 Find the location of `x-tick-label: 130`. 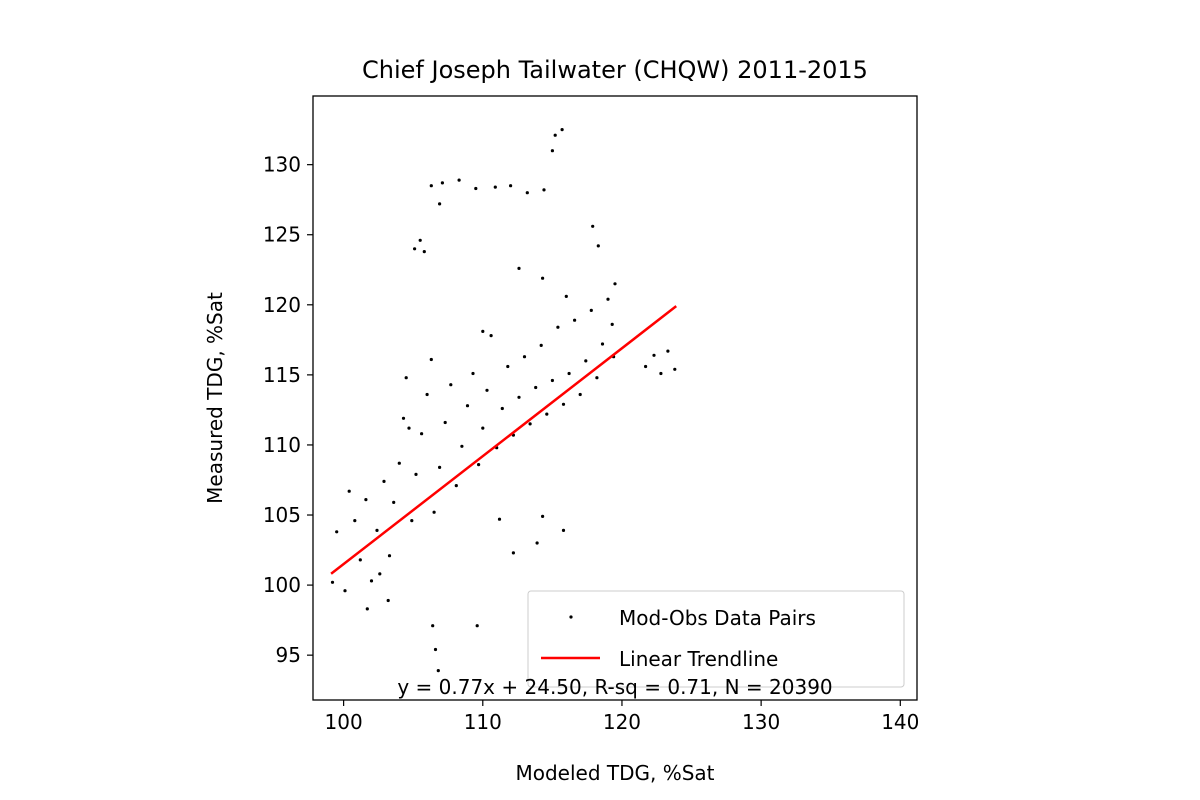

x-tick-label: 130 is located at coordinates (761, 722).